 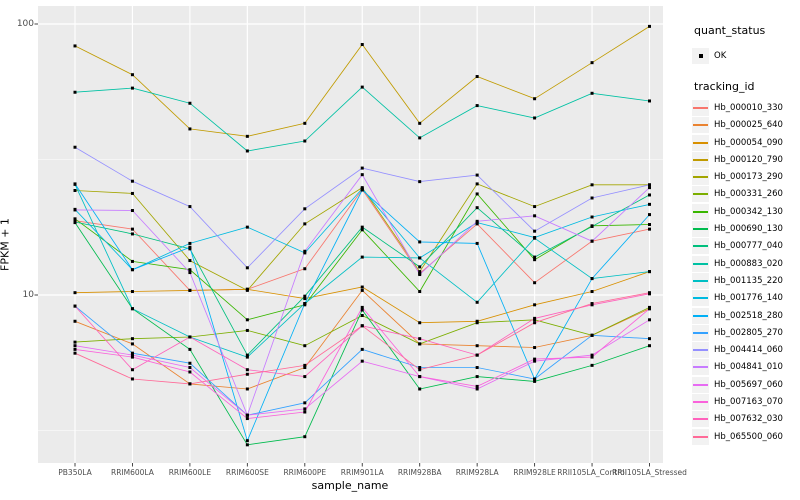 What do you see at coordinates (720, 55) in the screenshot?
I see `legend-item-label: OK` at bounding box center [720, 55].